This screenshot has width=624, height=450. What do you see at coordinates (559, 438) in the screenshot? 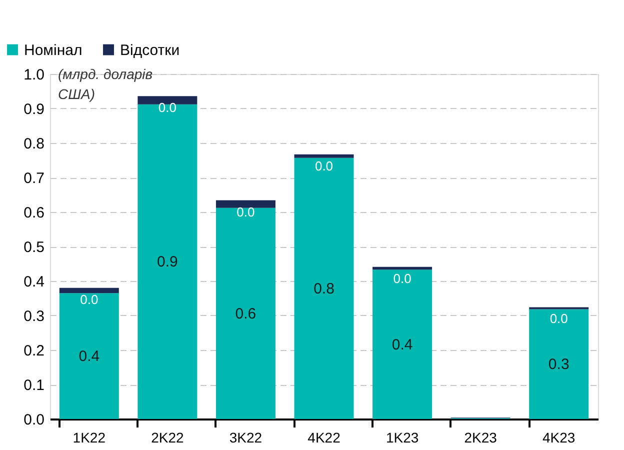
I see `x-tick-label: 4K23` at bounding box center [559, 438].